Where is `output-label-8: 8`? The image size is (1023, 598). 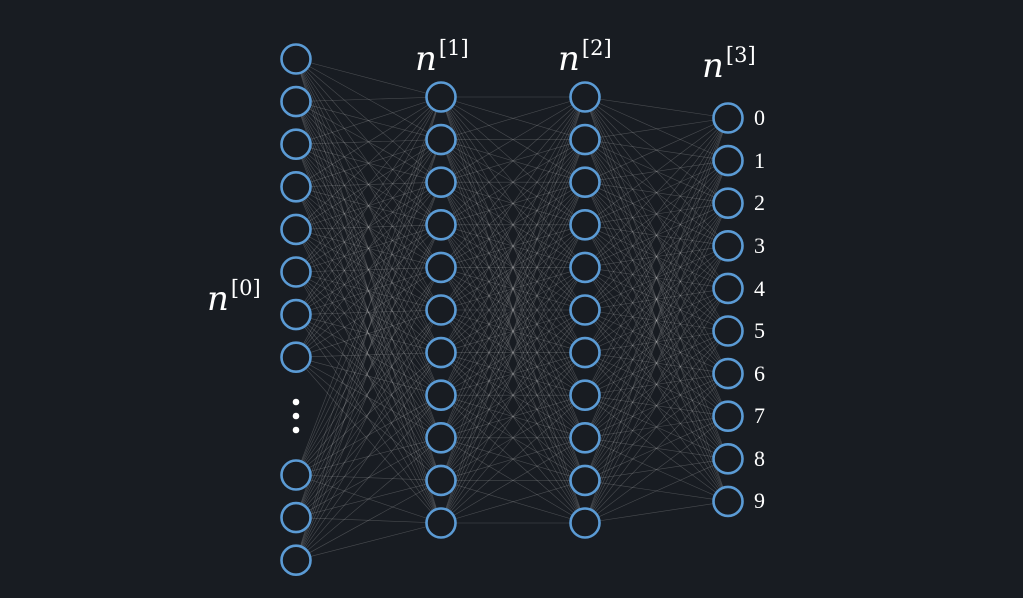 output-label-8: 8 is located at coordinates (759, 458).